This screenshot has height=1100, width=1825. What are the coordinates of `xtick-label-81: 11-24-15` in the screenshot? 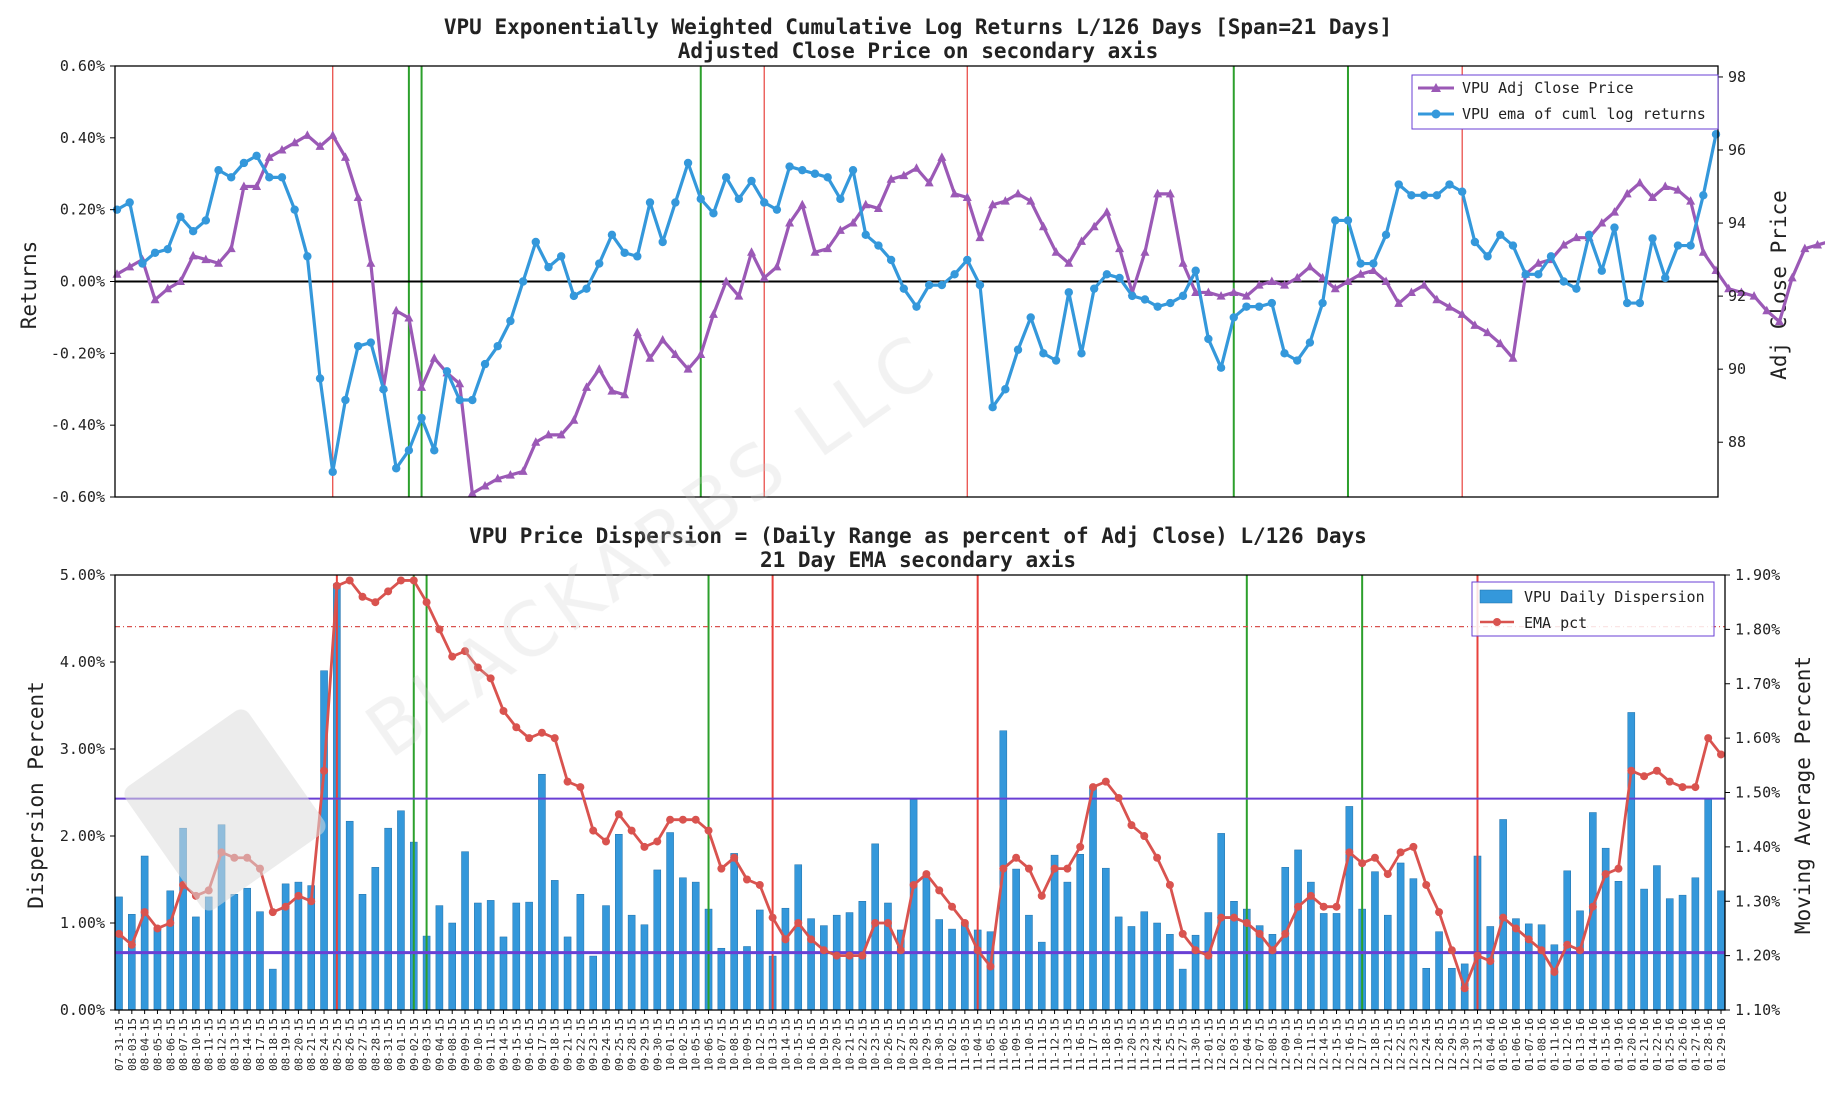 It's located at (1157, 1044).